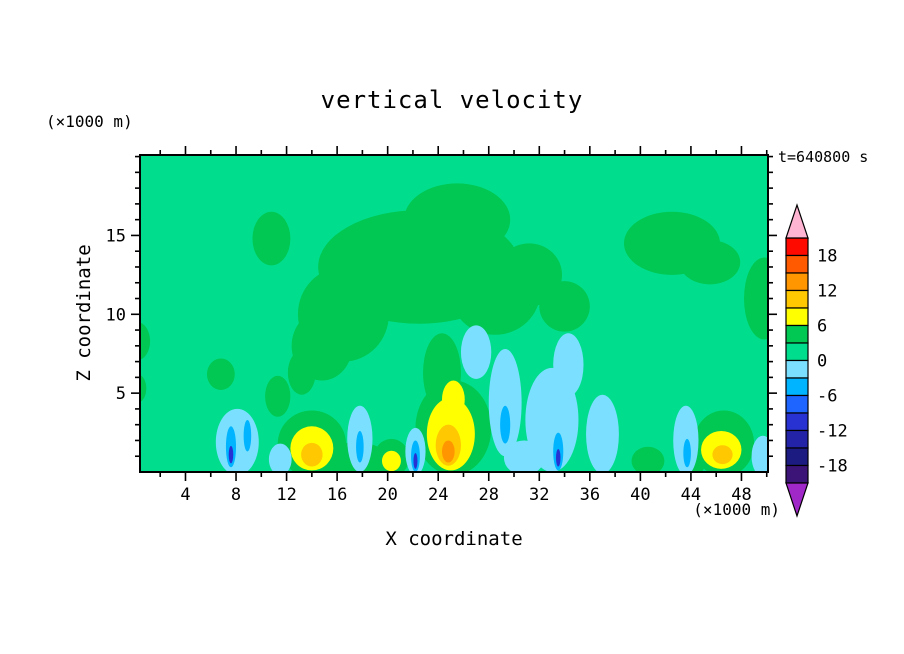 The width and height of the screenshot is (904, 654). What do you see at coordinates (797, 500) in the screenshot?
I see `colorbar-arrow-bottom` at bounding box center [797, 500].